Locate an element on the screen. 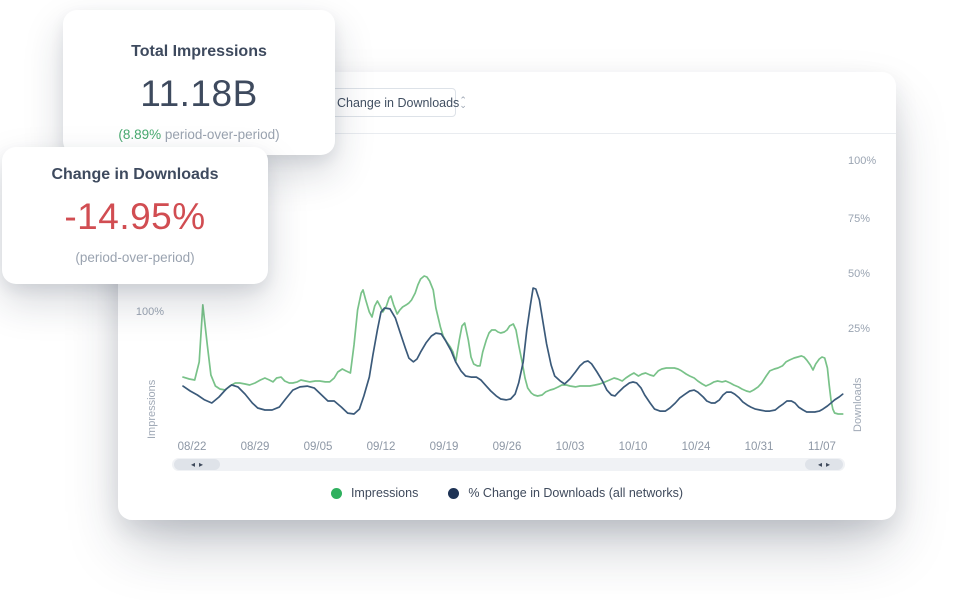 The width and height of the screenshot is (960, 600). x-tick: 08/22 is located at coordinates (192, 447).